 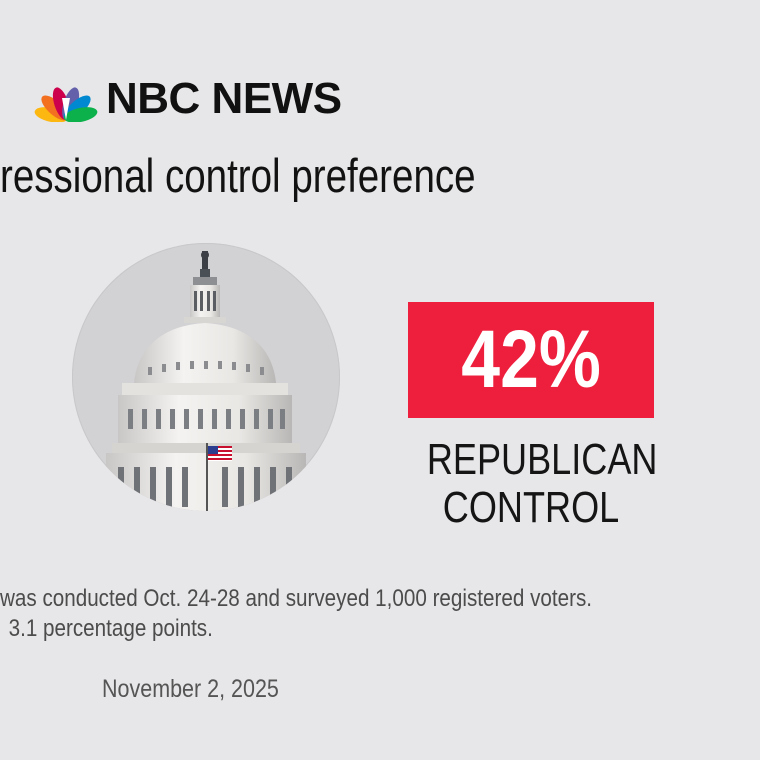 What do you see at coordinates (224, 98) in the screenshot?
I see `brand-name: NBC NEWS` at bounding box center [224, 98].